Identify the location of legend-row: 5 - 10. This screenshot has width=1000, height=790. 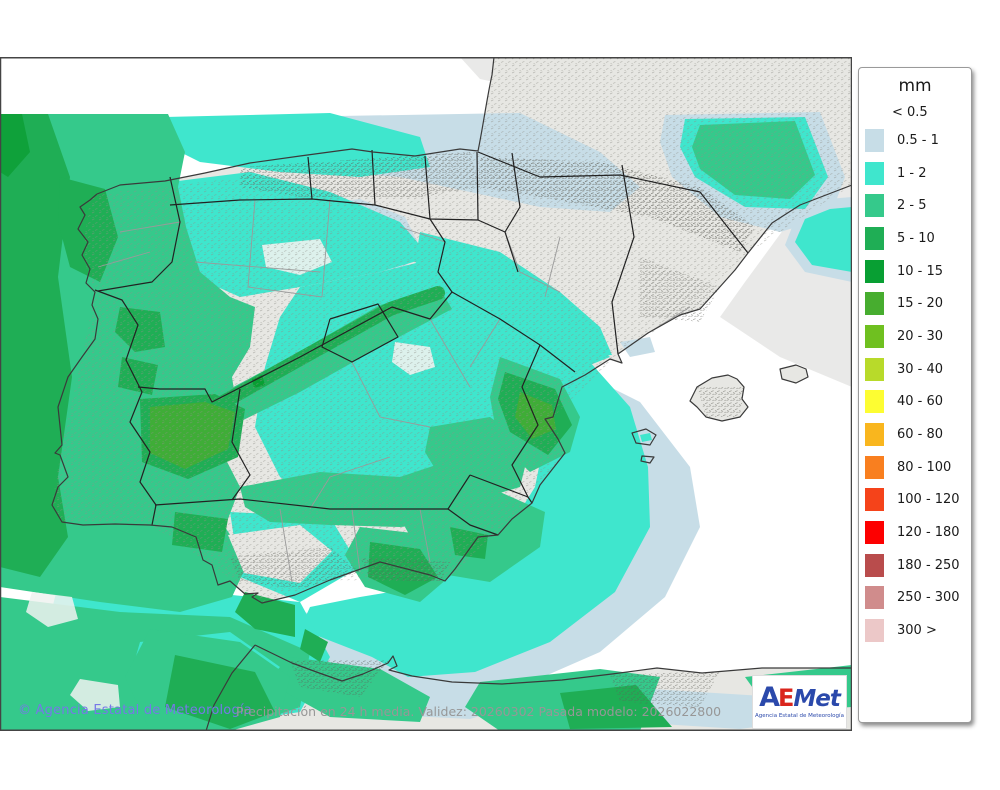
(915, 238).